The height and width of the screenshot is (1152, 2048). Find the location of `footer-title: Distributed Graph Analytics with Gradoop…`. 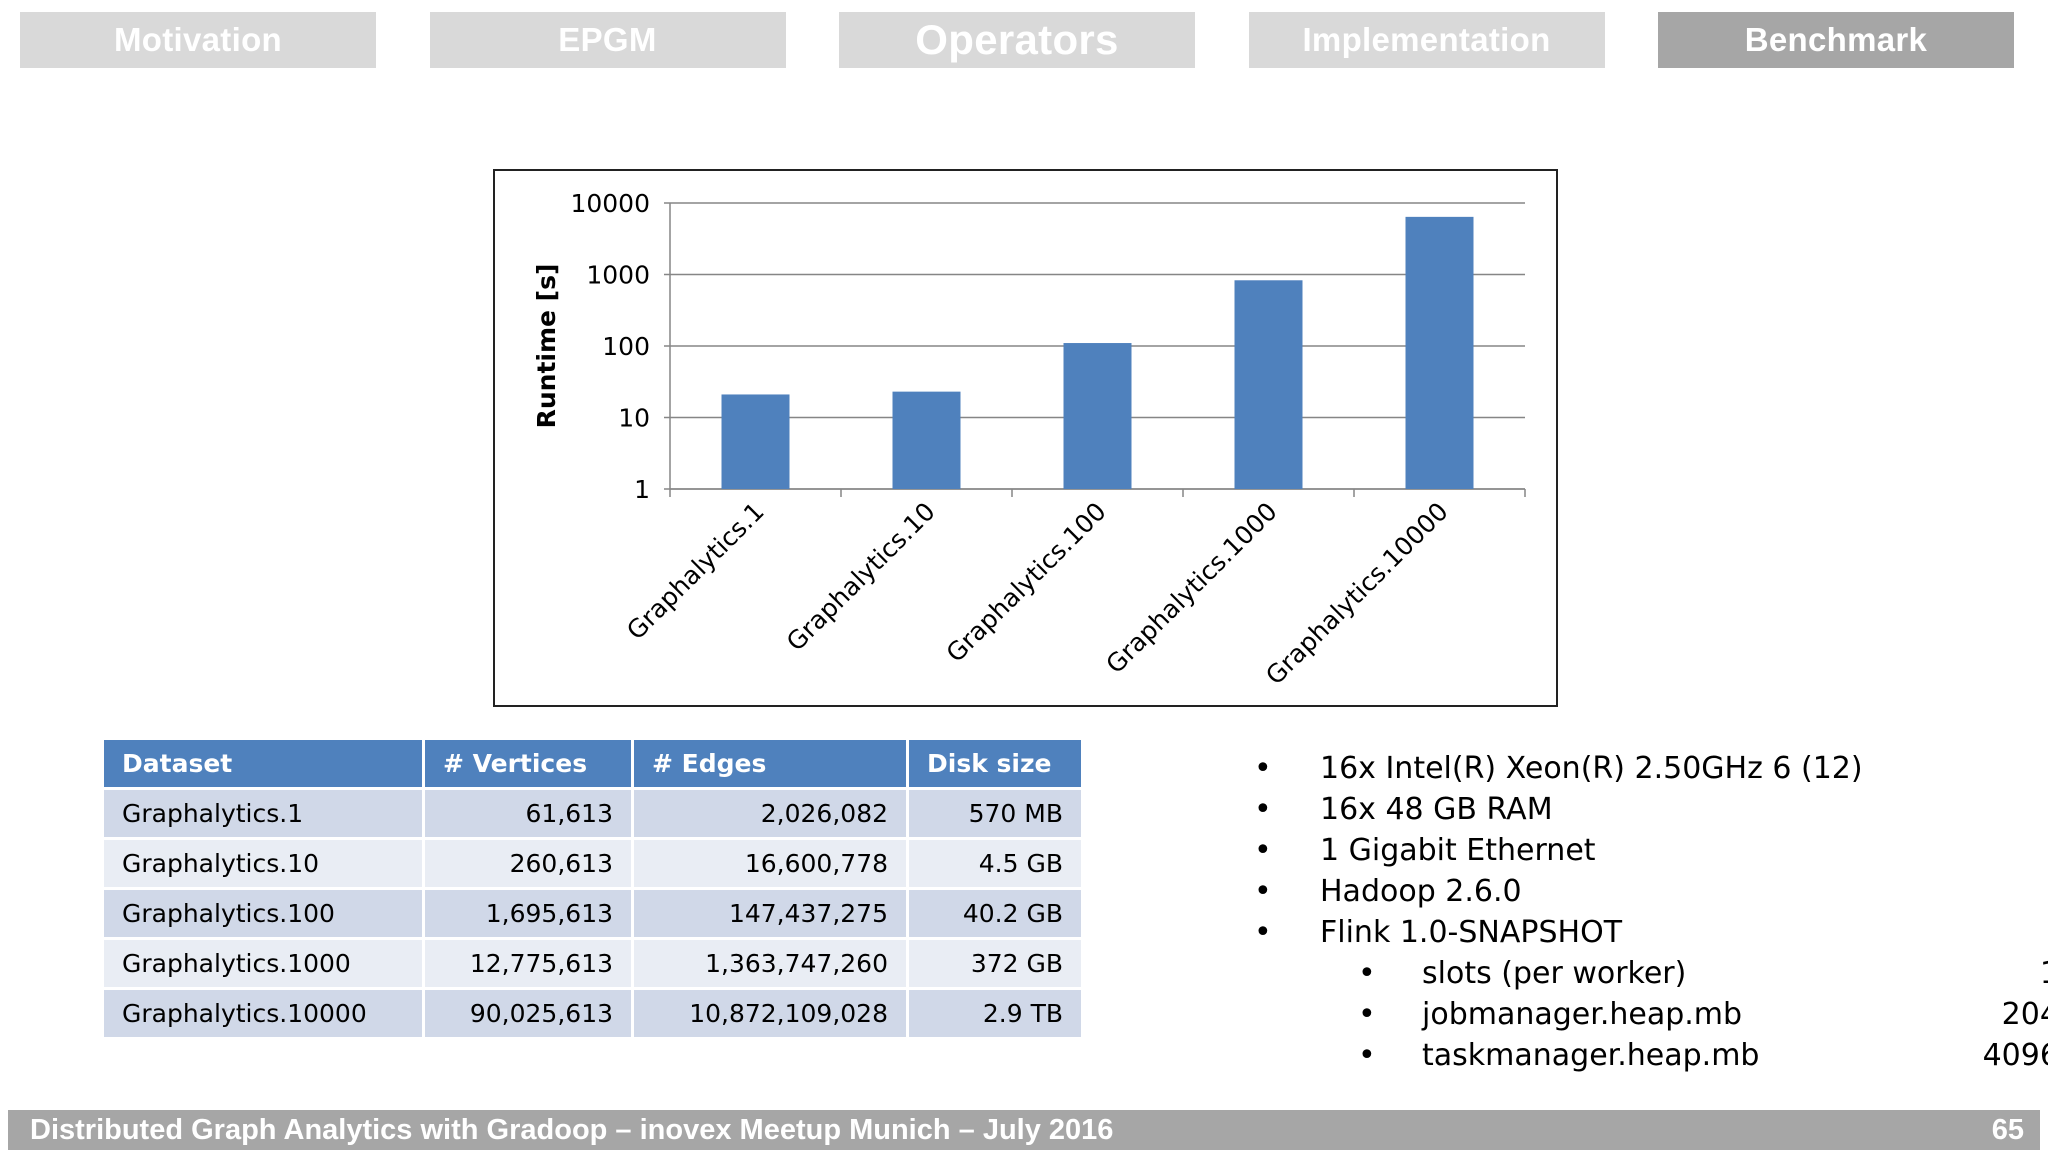

footer-title: Distributed Graph Analytics with Gradoop… is located at coordinates (572, 1130).